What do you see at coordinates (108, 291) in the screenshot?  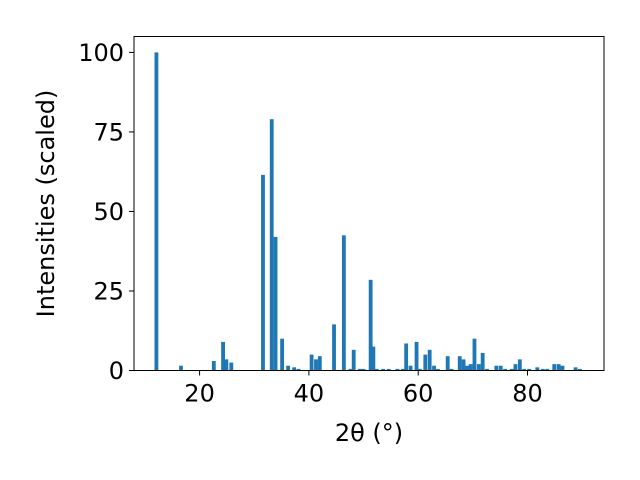 I see `y-tick-label-25: 25` at bounding box center [108, 291].